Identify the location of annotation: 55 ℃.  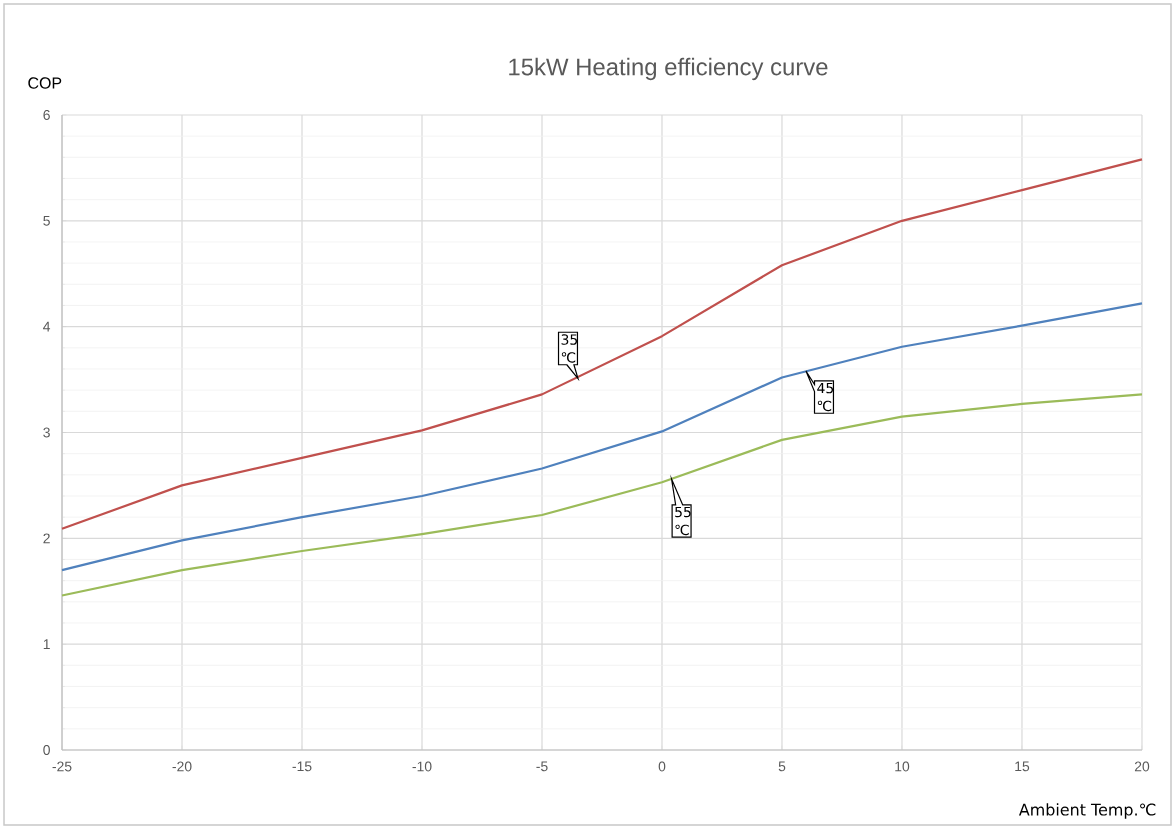
(683, 521).